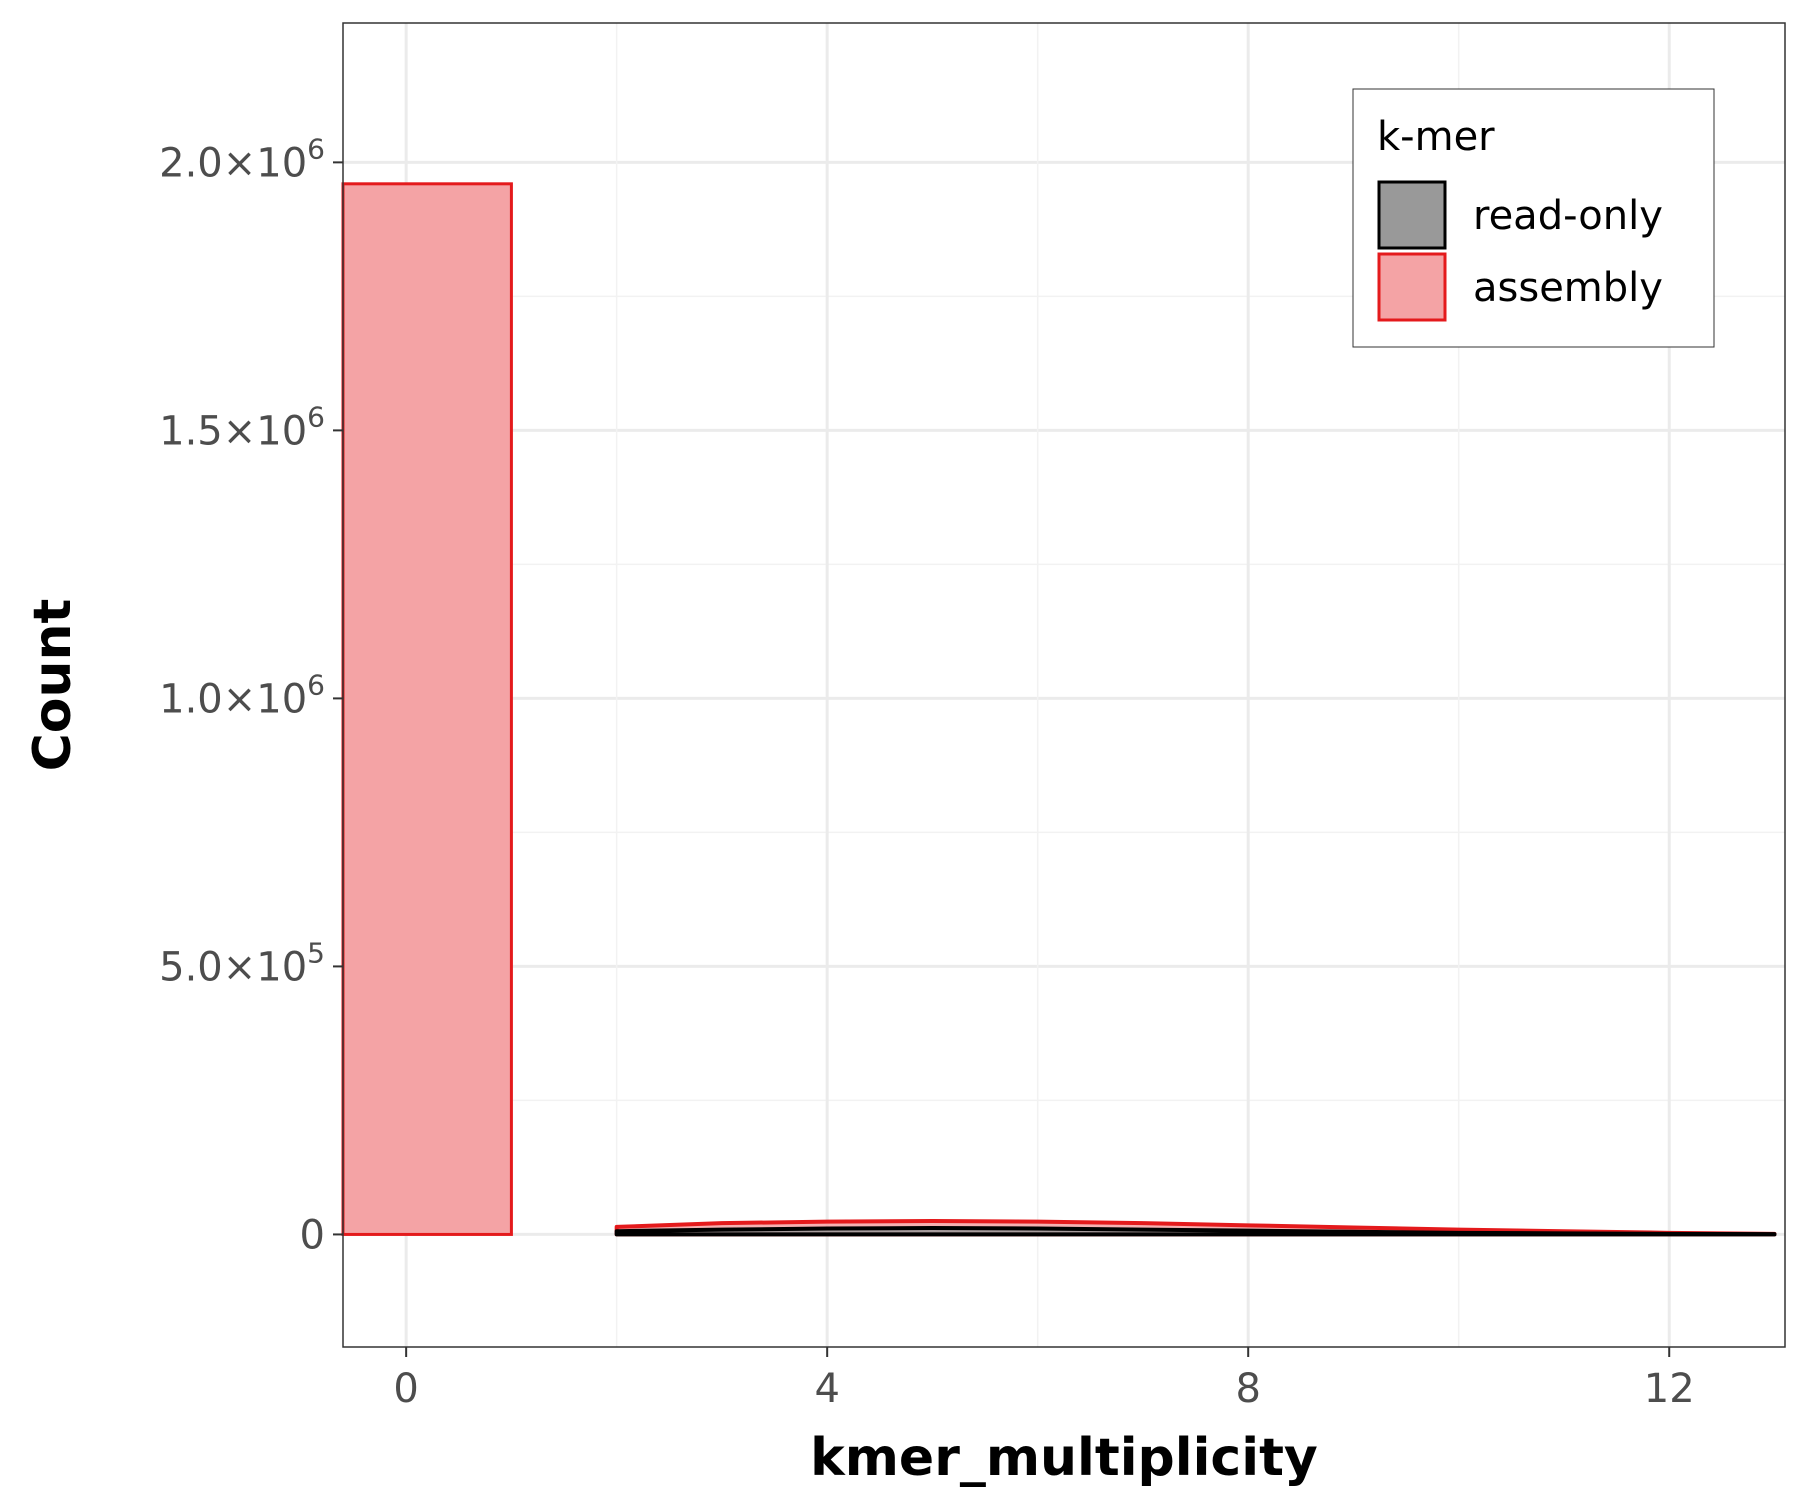  What do you see at coordinates (242, 695) in the screenshot?
I see `y-tick-label: 1.0×10⁶` at bounding box center [242, 695].